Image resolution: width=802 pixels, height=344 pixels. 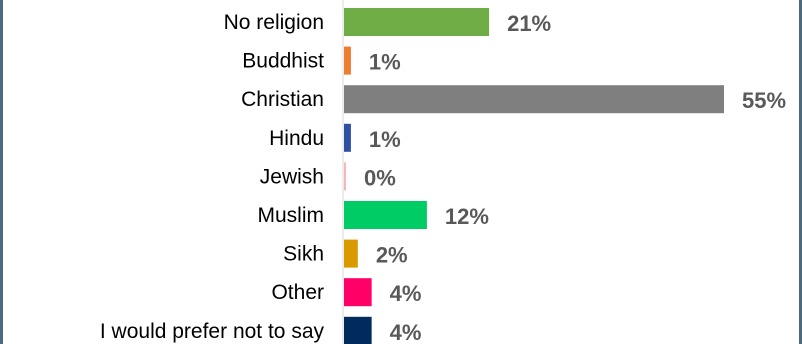 What do you see at coordinates (274, 22) in the screenshot?
I see `category-label: No religion` at bounding box center [274, 22].